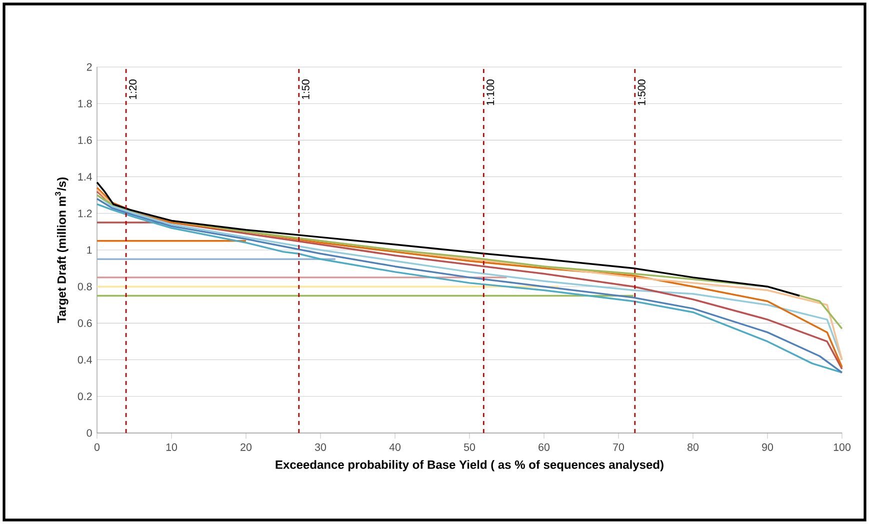 This screenshot has width=869, height=524. I want to click on x-tick-label: 10, so click(172, 447).